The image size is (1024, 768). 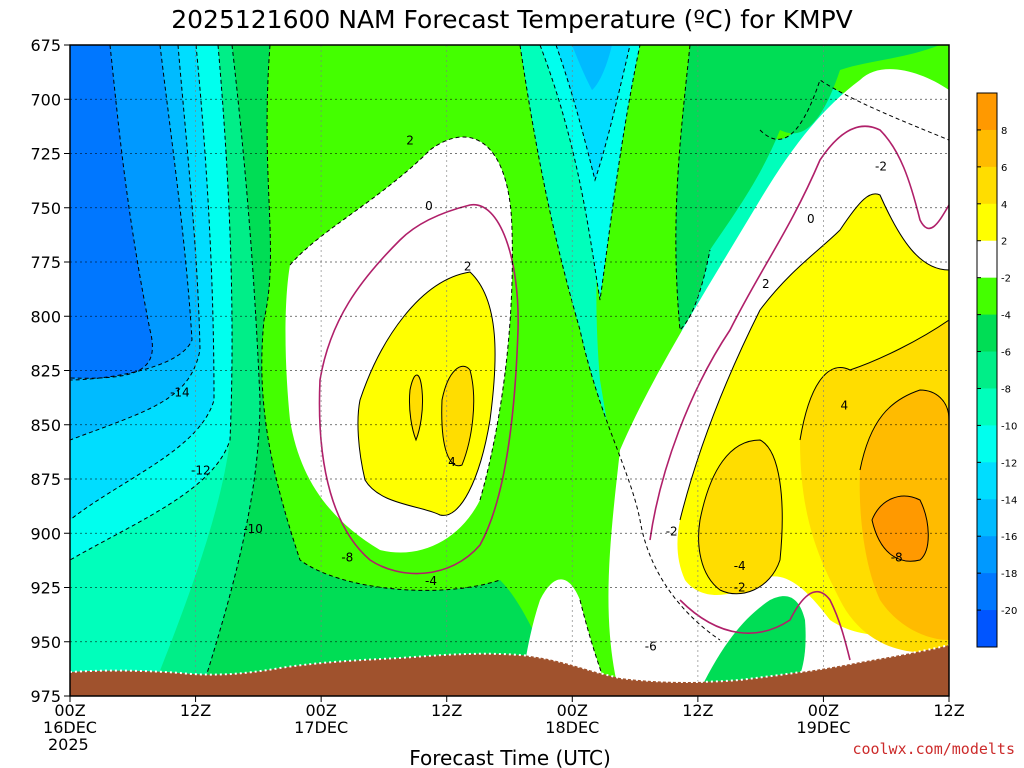 I want to click on contour-minus-4-right, so click(x=854, y=110).